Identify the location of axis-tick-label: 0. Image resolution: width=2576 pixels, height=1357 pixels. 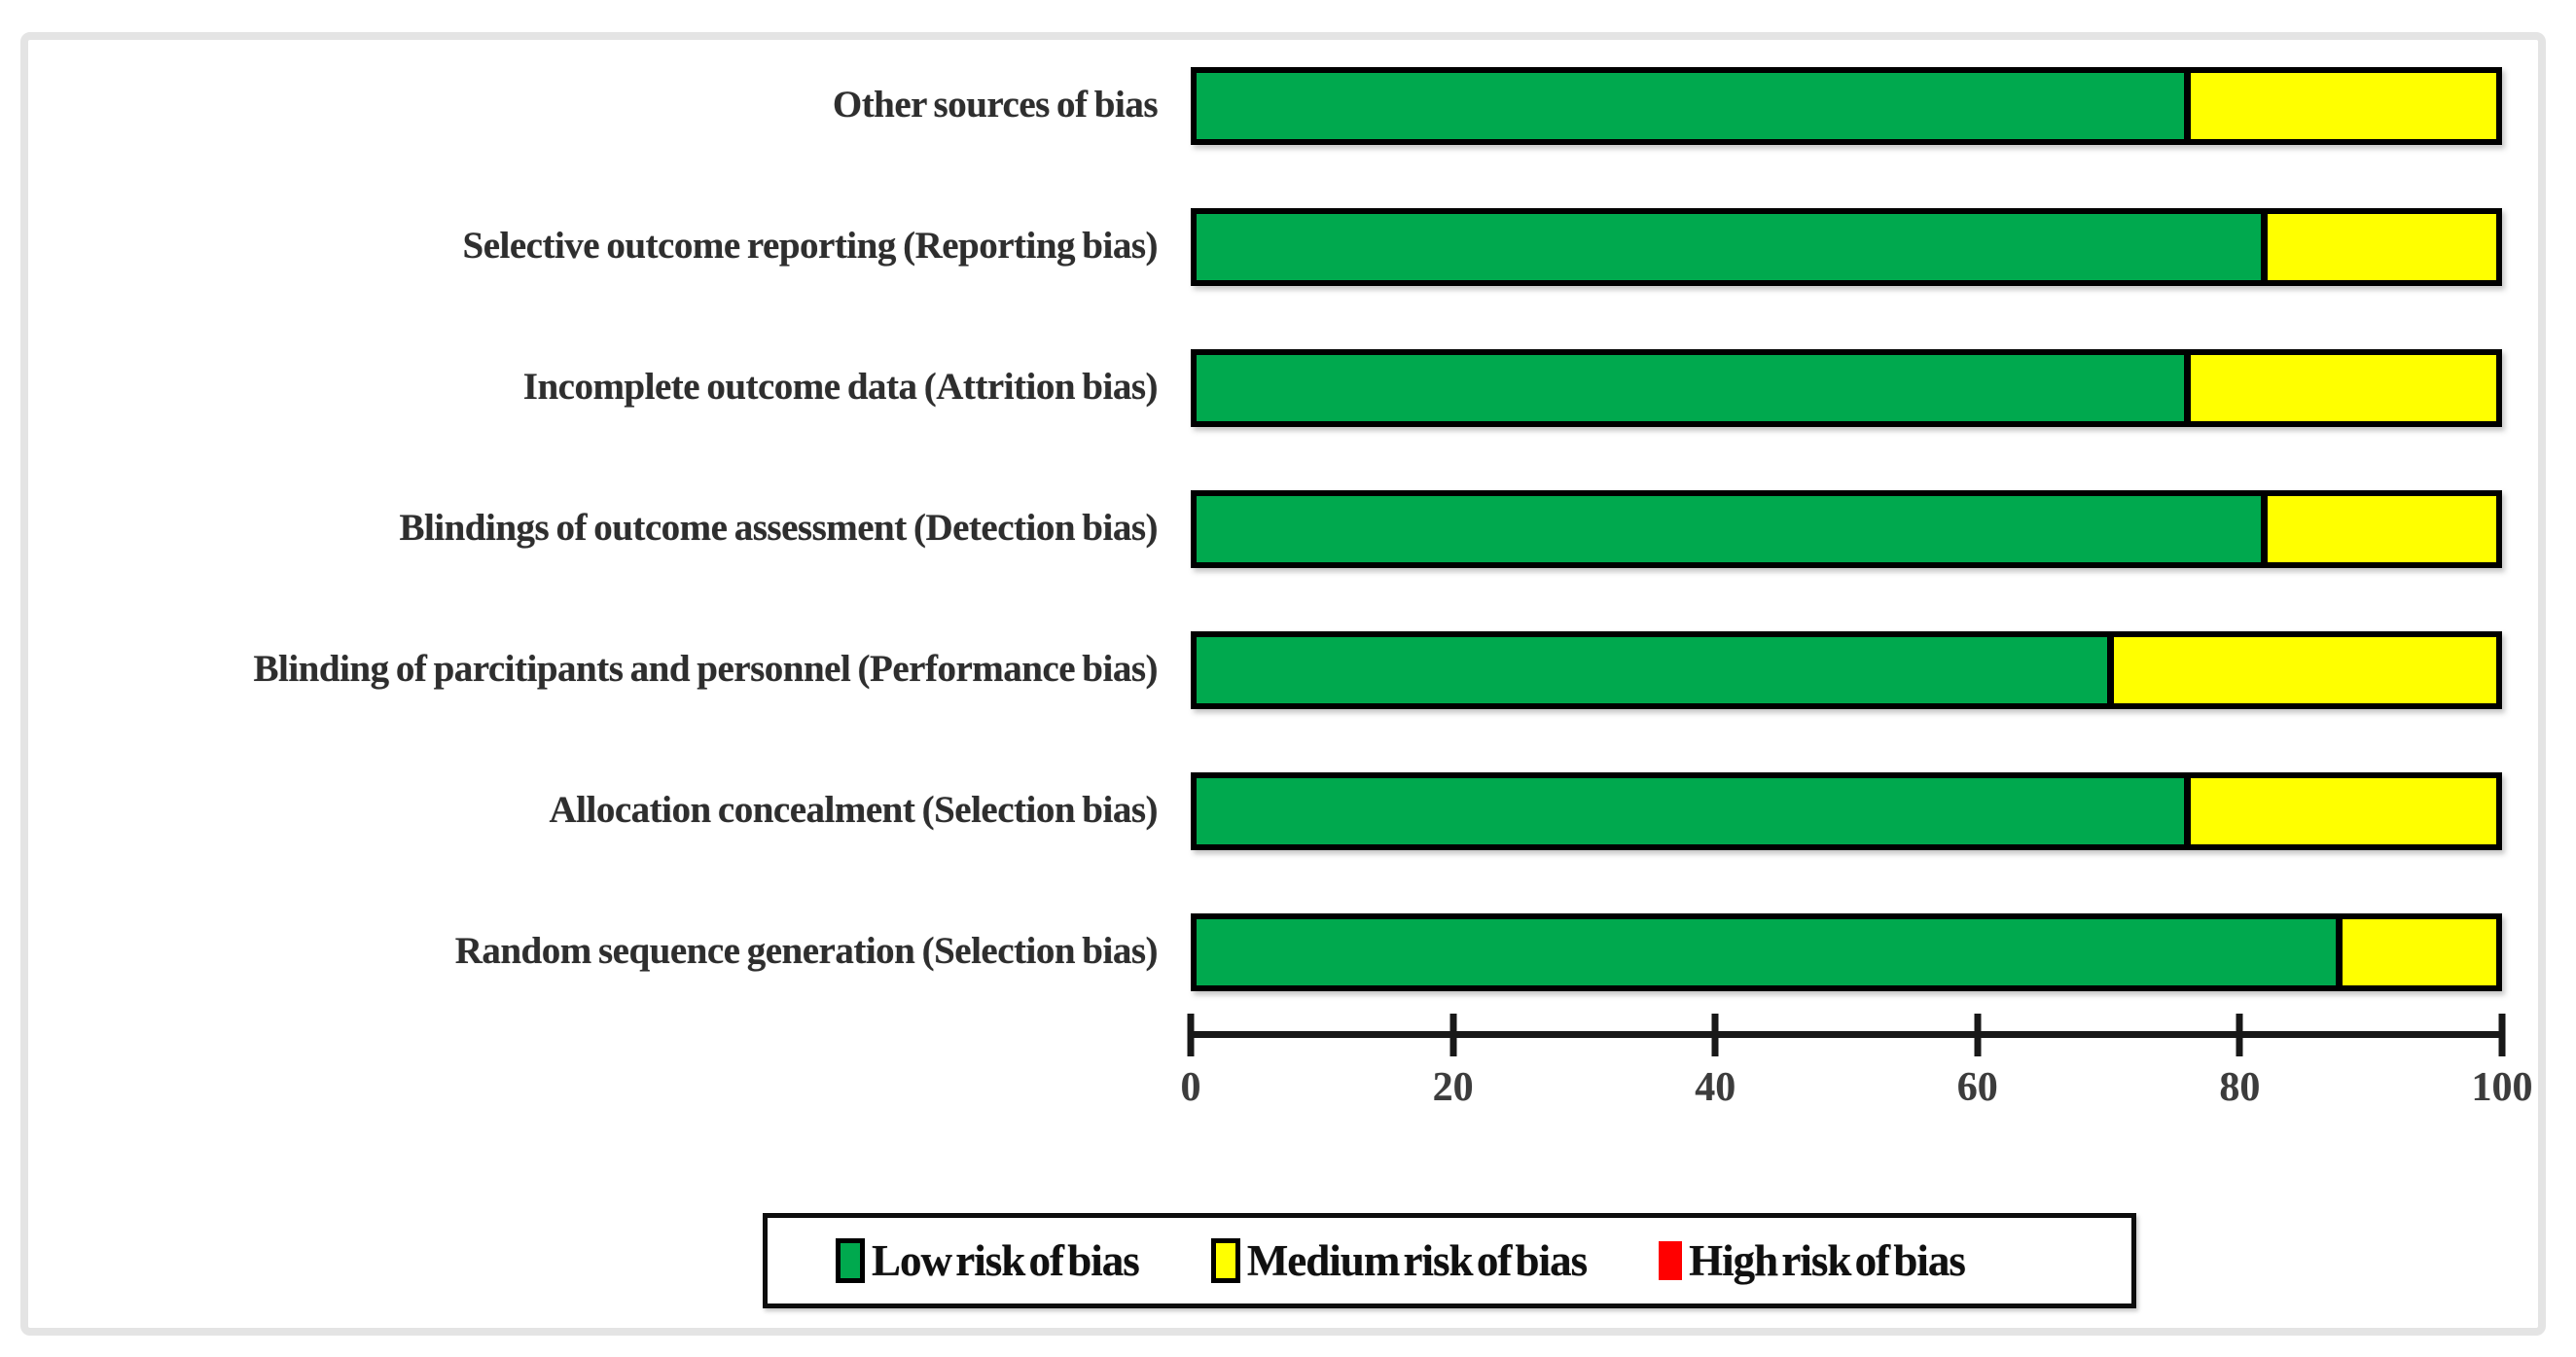
(1190, 1087).